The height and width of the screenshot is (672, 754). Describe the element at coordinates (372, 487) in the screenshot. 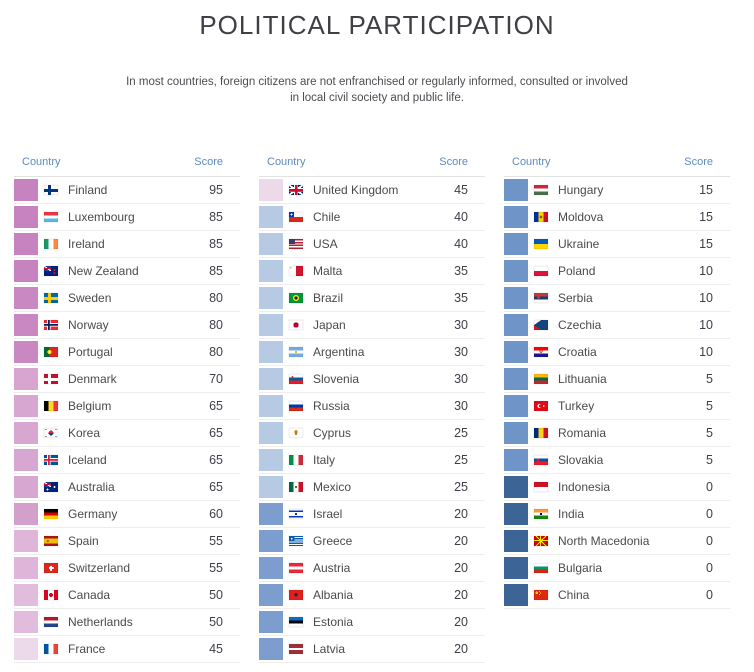

I see `table-row: Mexico 25` at that location.